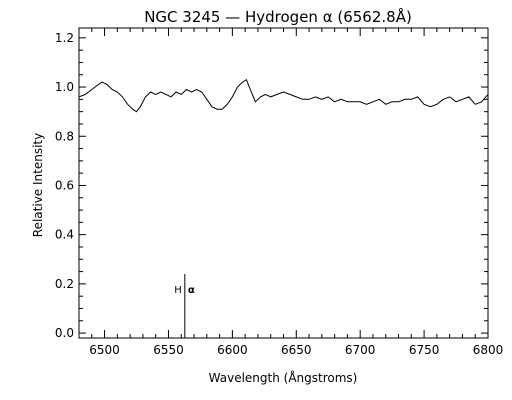  I want to click on x-tick-label: 6650, so click(296, 350).